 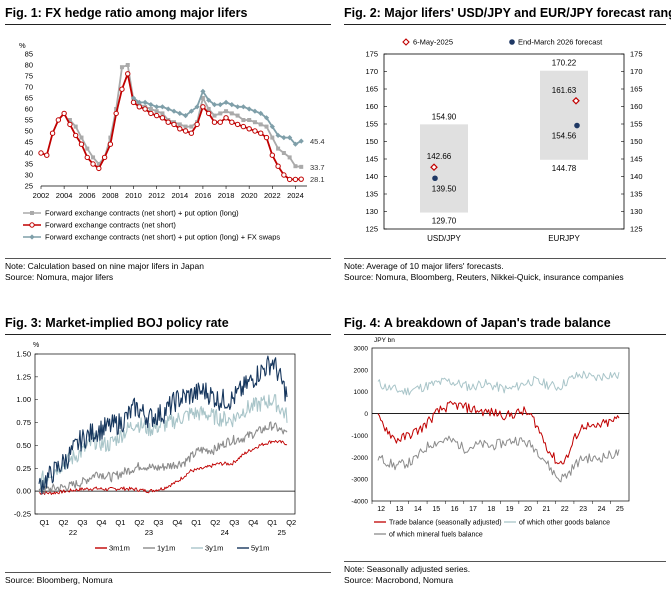 I want to click on fig1-ytick: 40, so click(x=29, y=153).